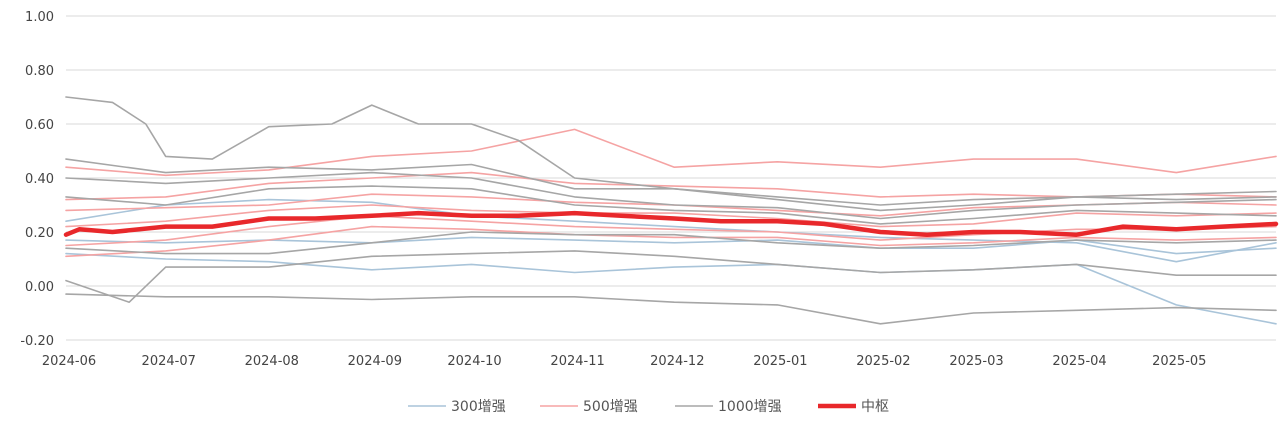 The width and height of the screenshot is (1287, 427). I want to click on legend-label: 1000增强, so click(750, 407).